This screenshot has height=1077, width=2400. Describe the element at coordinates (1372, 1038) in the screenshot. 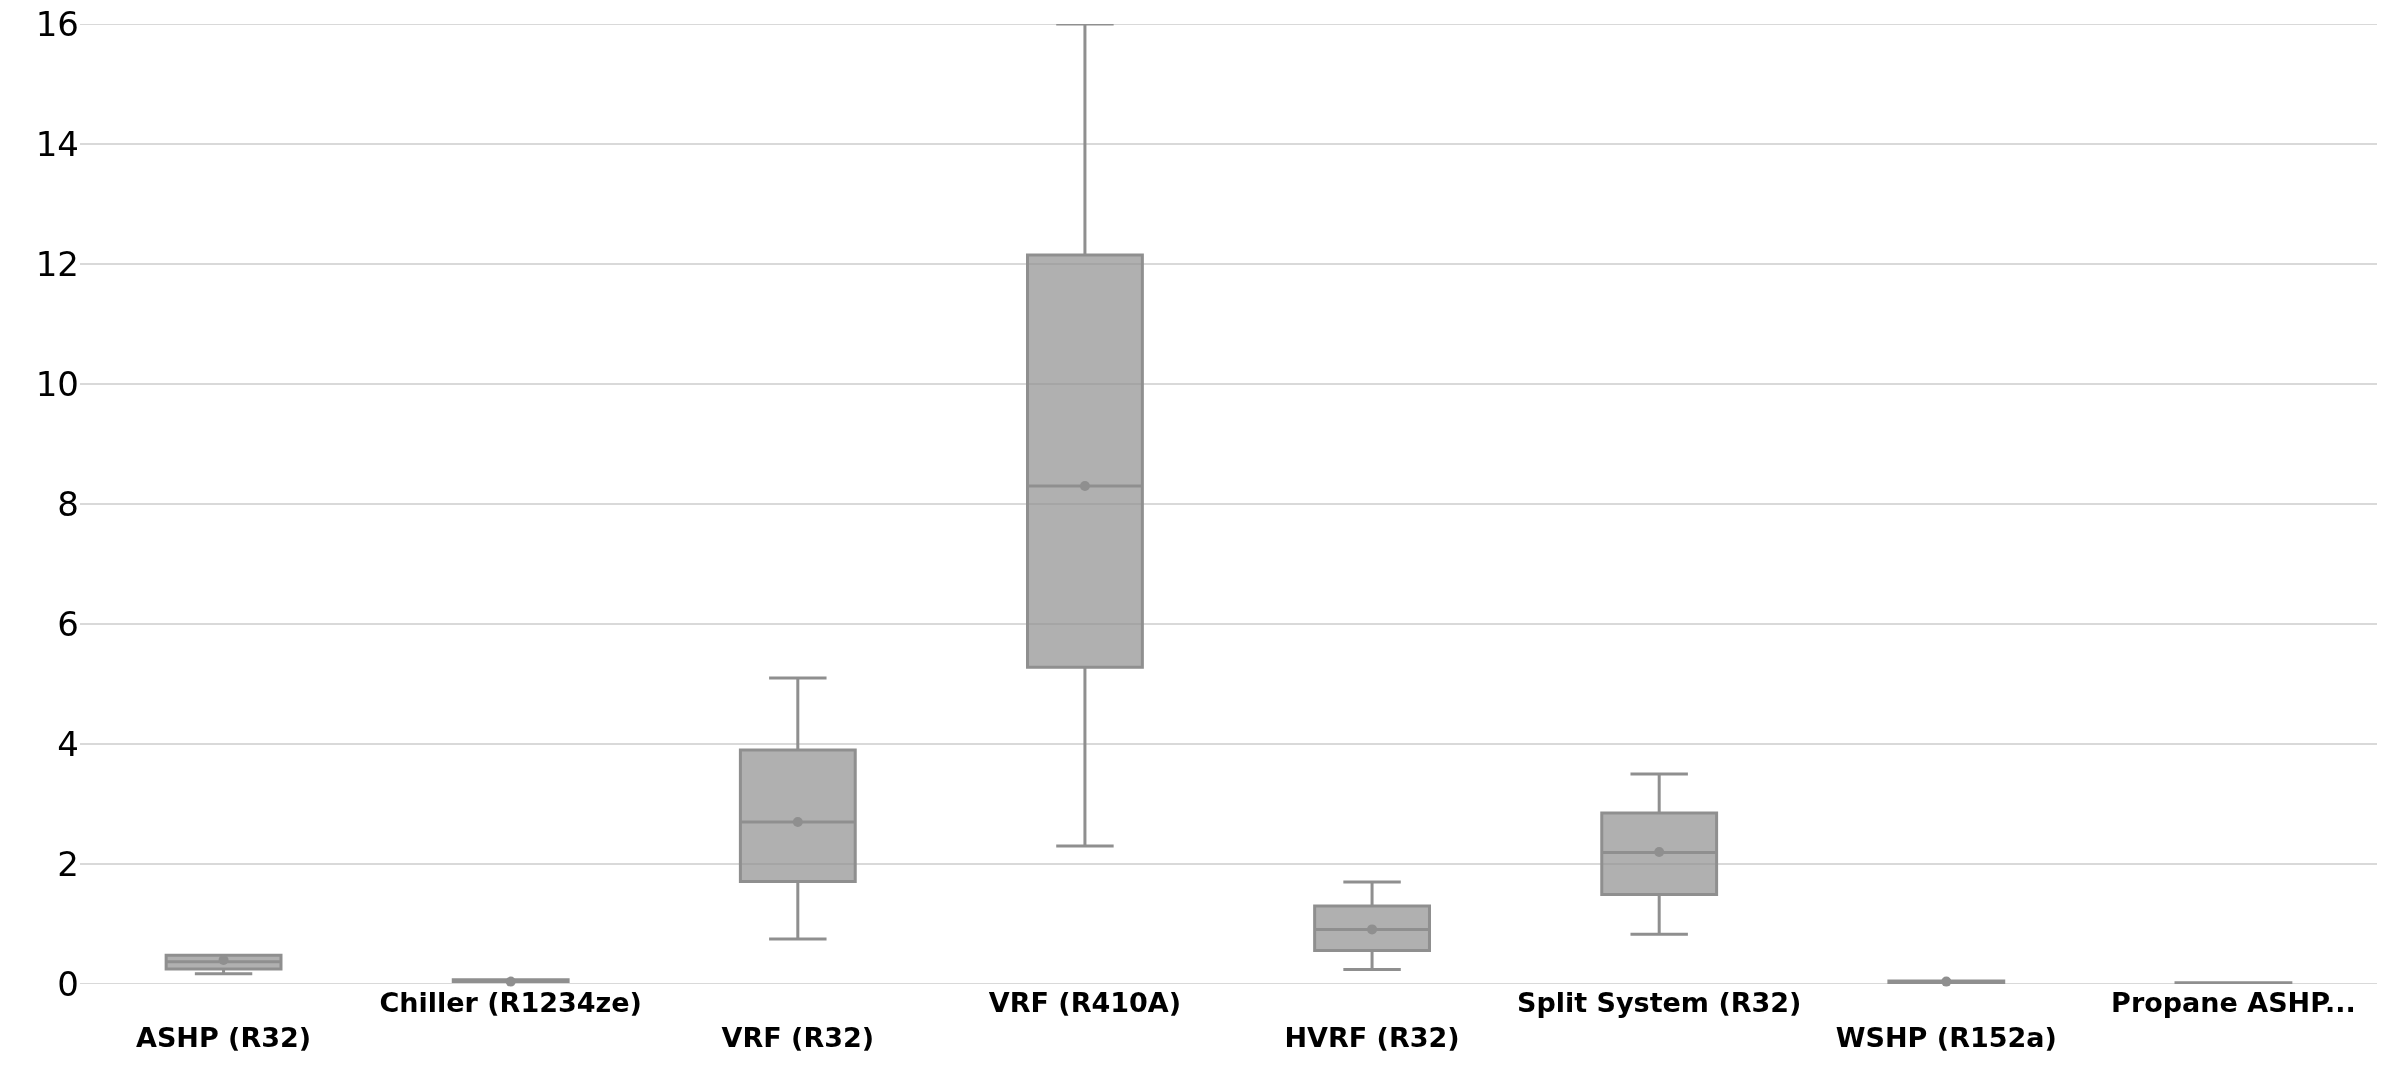

I see `x-tick-label: HVRF (R32)` at that location.